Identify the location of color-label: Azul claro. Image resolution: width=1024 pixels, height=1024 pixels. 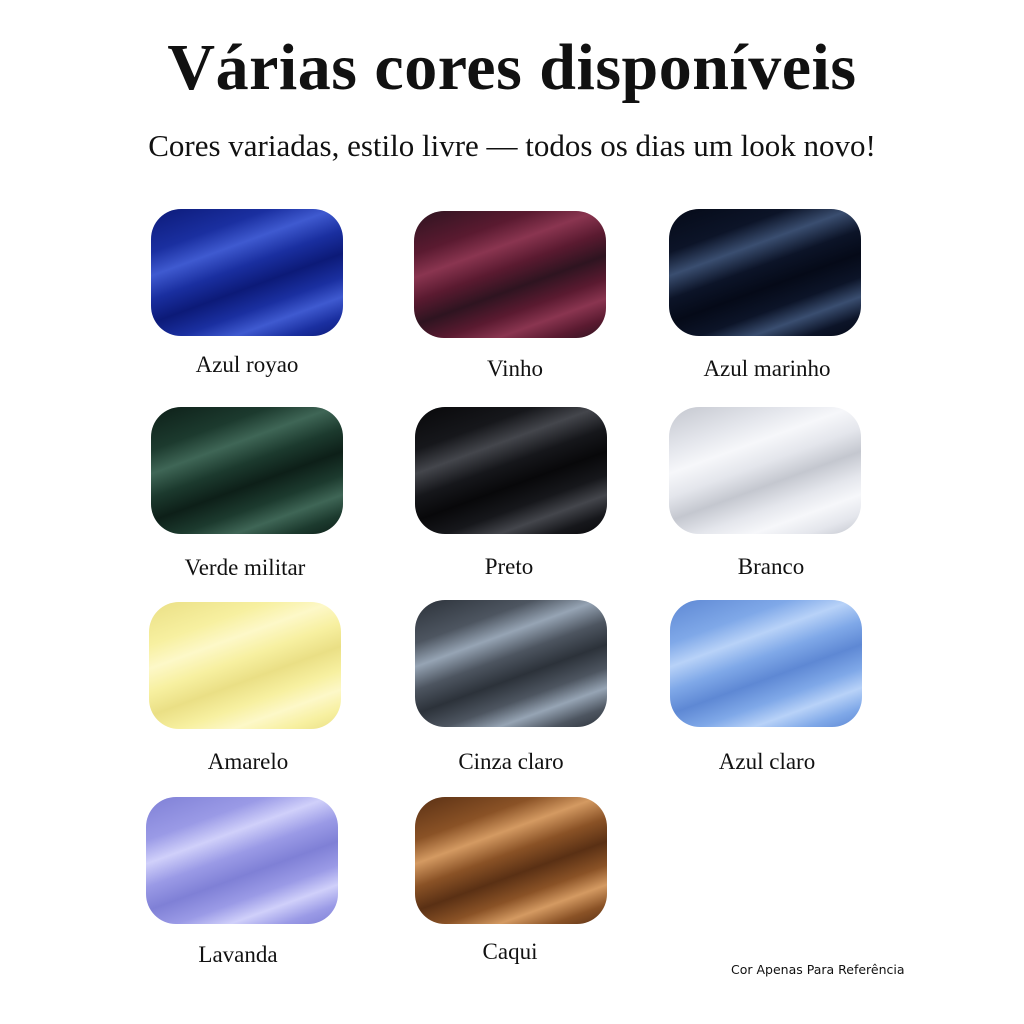
(767, 761).